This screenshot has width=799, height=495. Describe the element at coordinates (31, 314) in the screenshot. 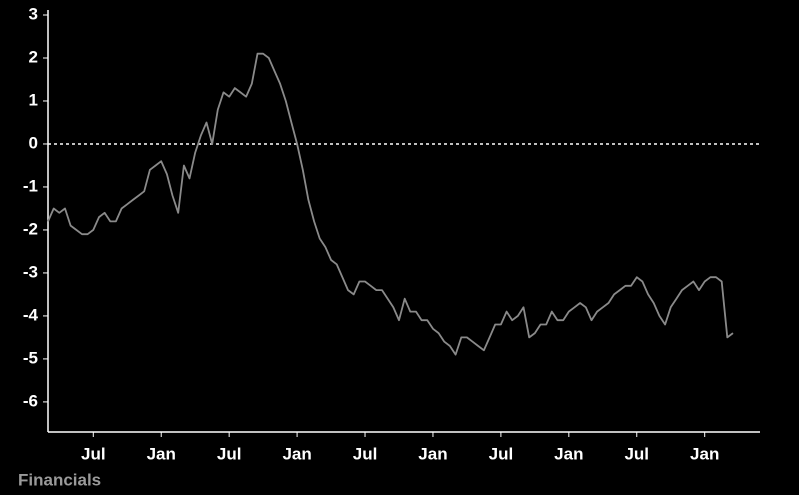

I see `y-tick-label: -4` at that location.